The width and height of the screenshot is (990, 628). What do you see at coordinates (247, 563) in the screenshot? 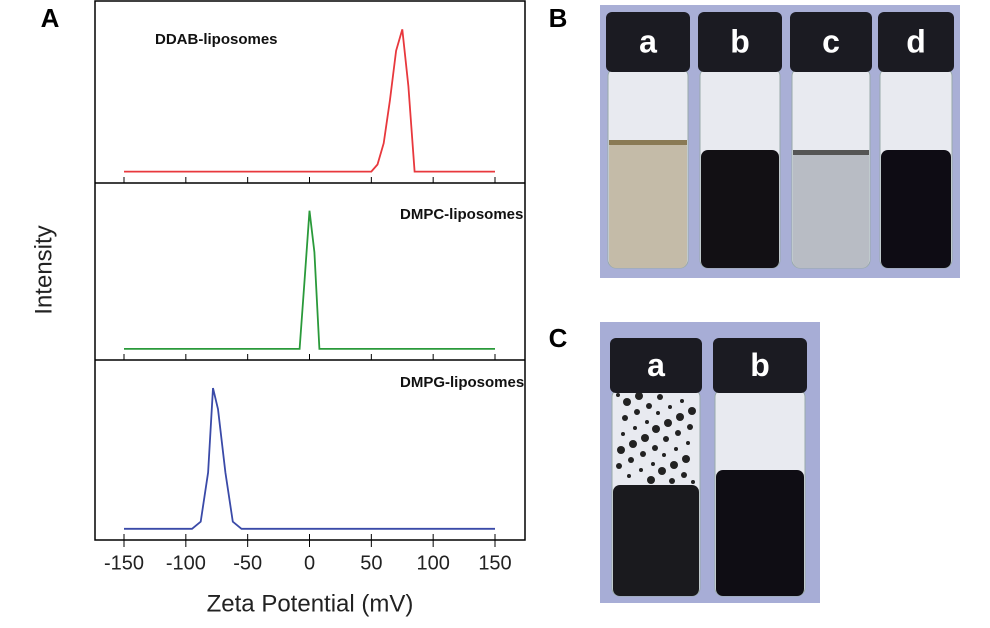
I see `x-tick-label: -50` at bounding box center [247, 563].